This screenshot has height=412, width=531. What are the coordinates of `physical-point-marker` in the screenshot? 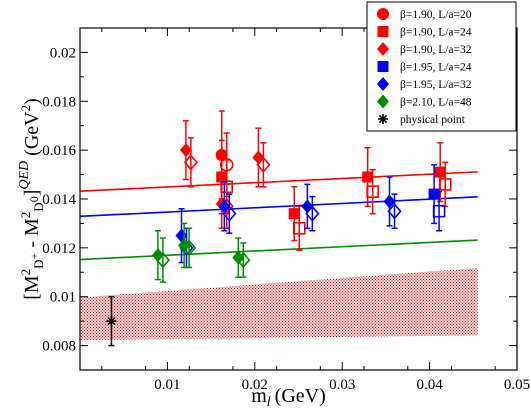 It's located at (111, 321).